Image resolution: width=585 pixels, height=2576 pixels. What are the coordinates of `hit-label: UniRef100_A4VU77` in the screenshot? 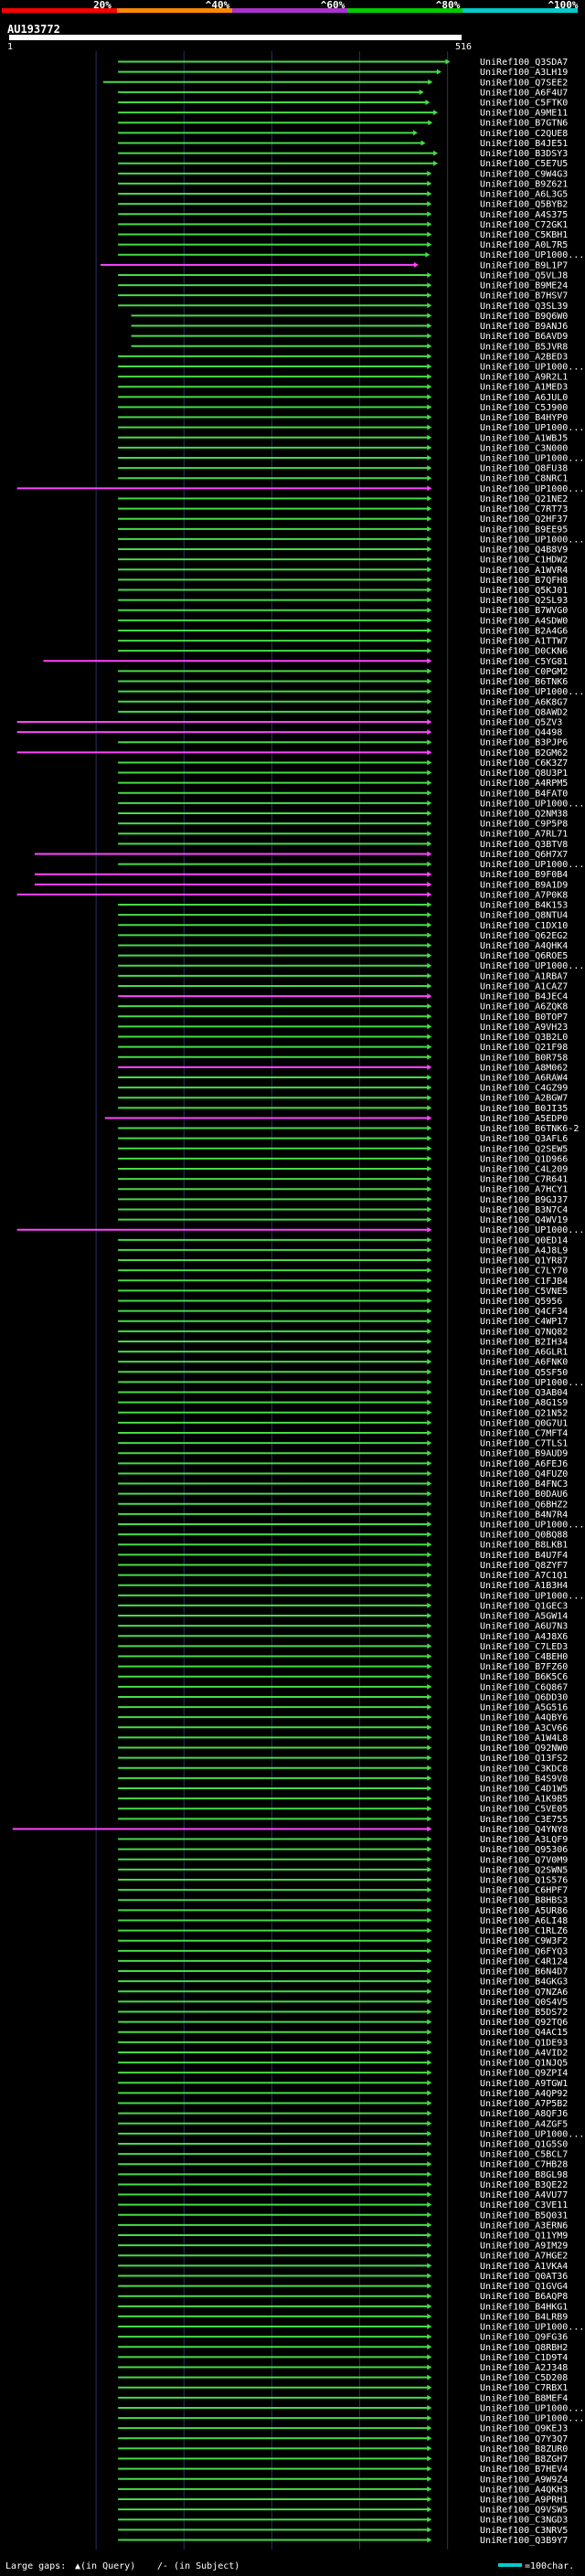 It's located at (524, 2195).